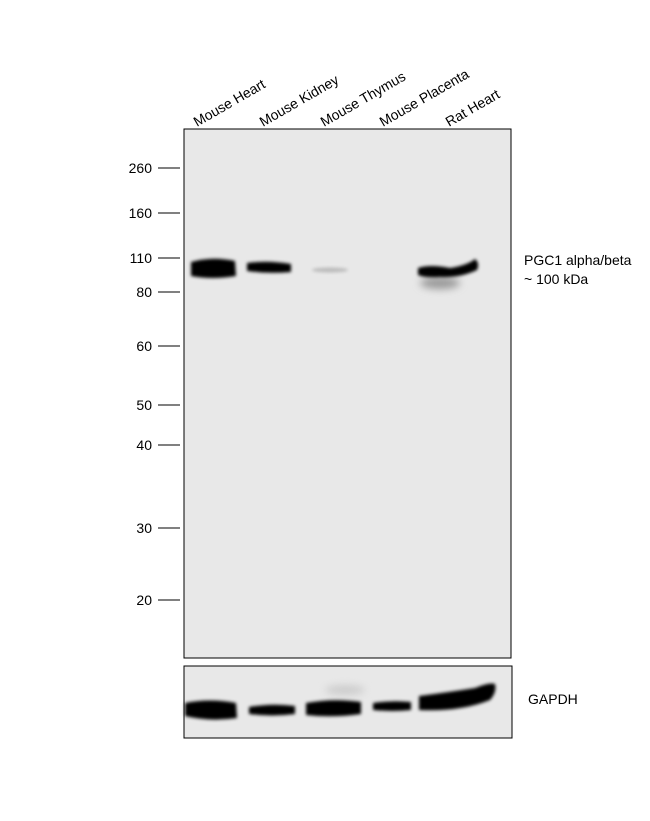 The height and width of the screenshot is (821, 650). What do you see at coordinates (556, 279) in the screenshot?
I see `target-size: ~ 100 kDa` at bounding box center [556, 279].